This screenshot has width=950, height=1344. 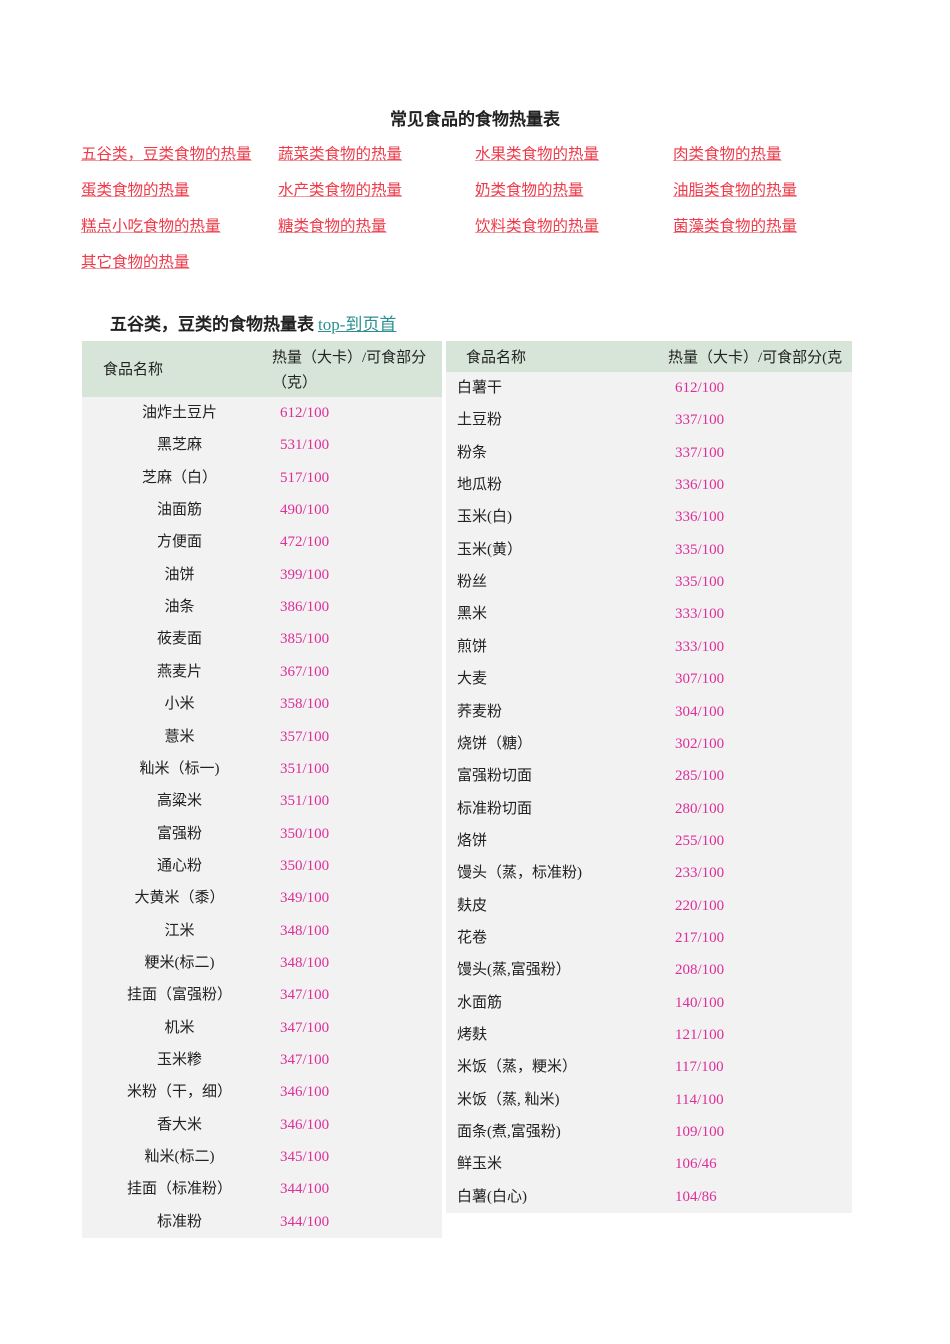 What do you see at coordinates (649, 1067) in the screenshot?
I see `table-row: 米饭（蒸，粳米） 117/100` at bounding box center [649, 1067].